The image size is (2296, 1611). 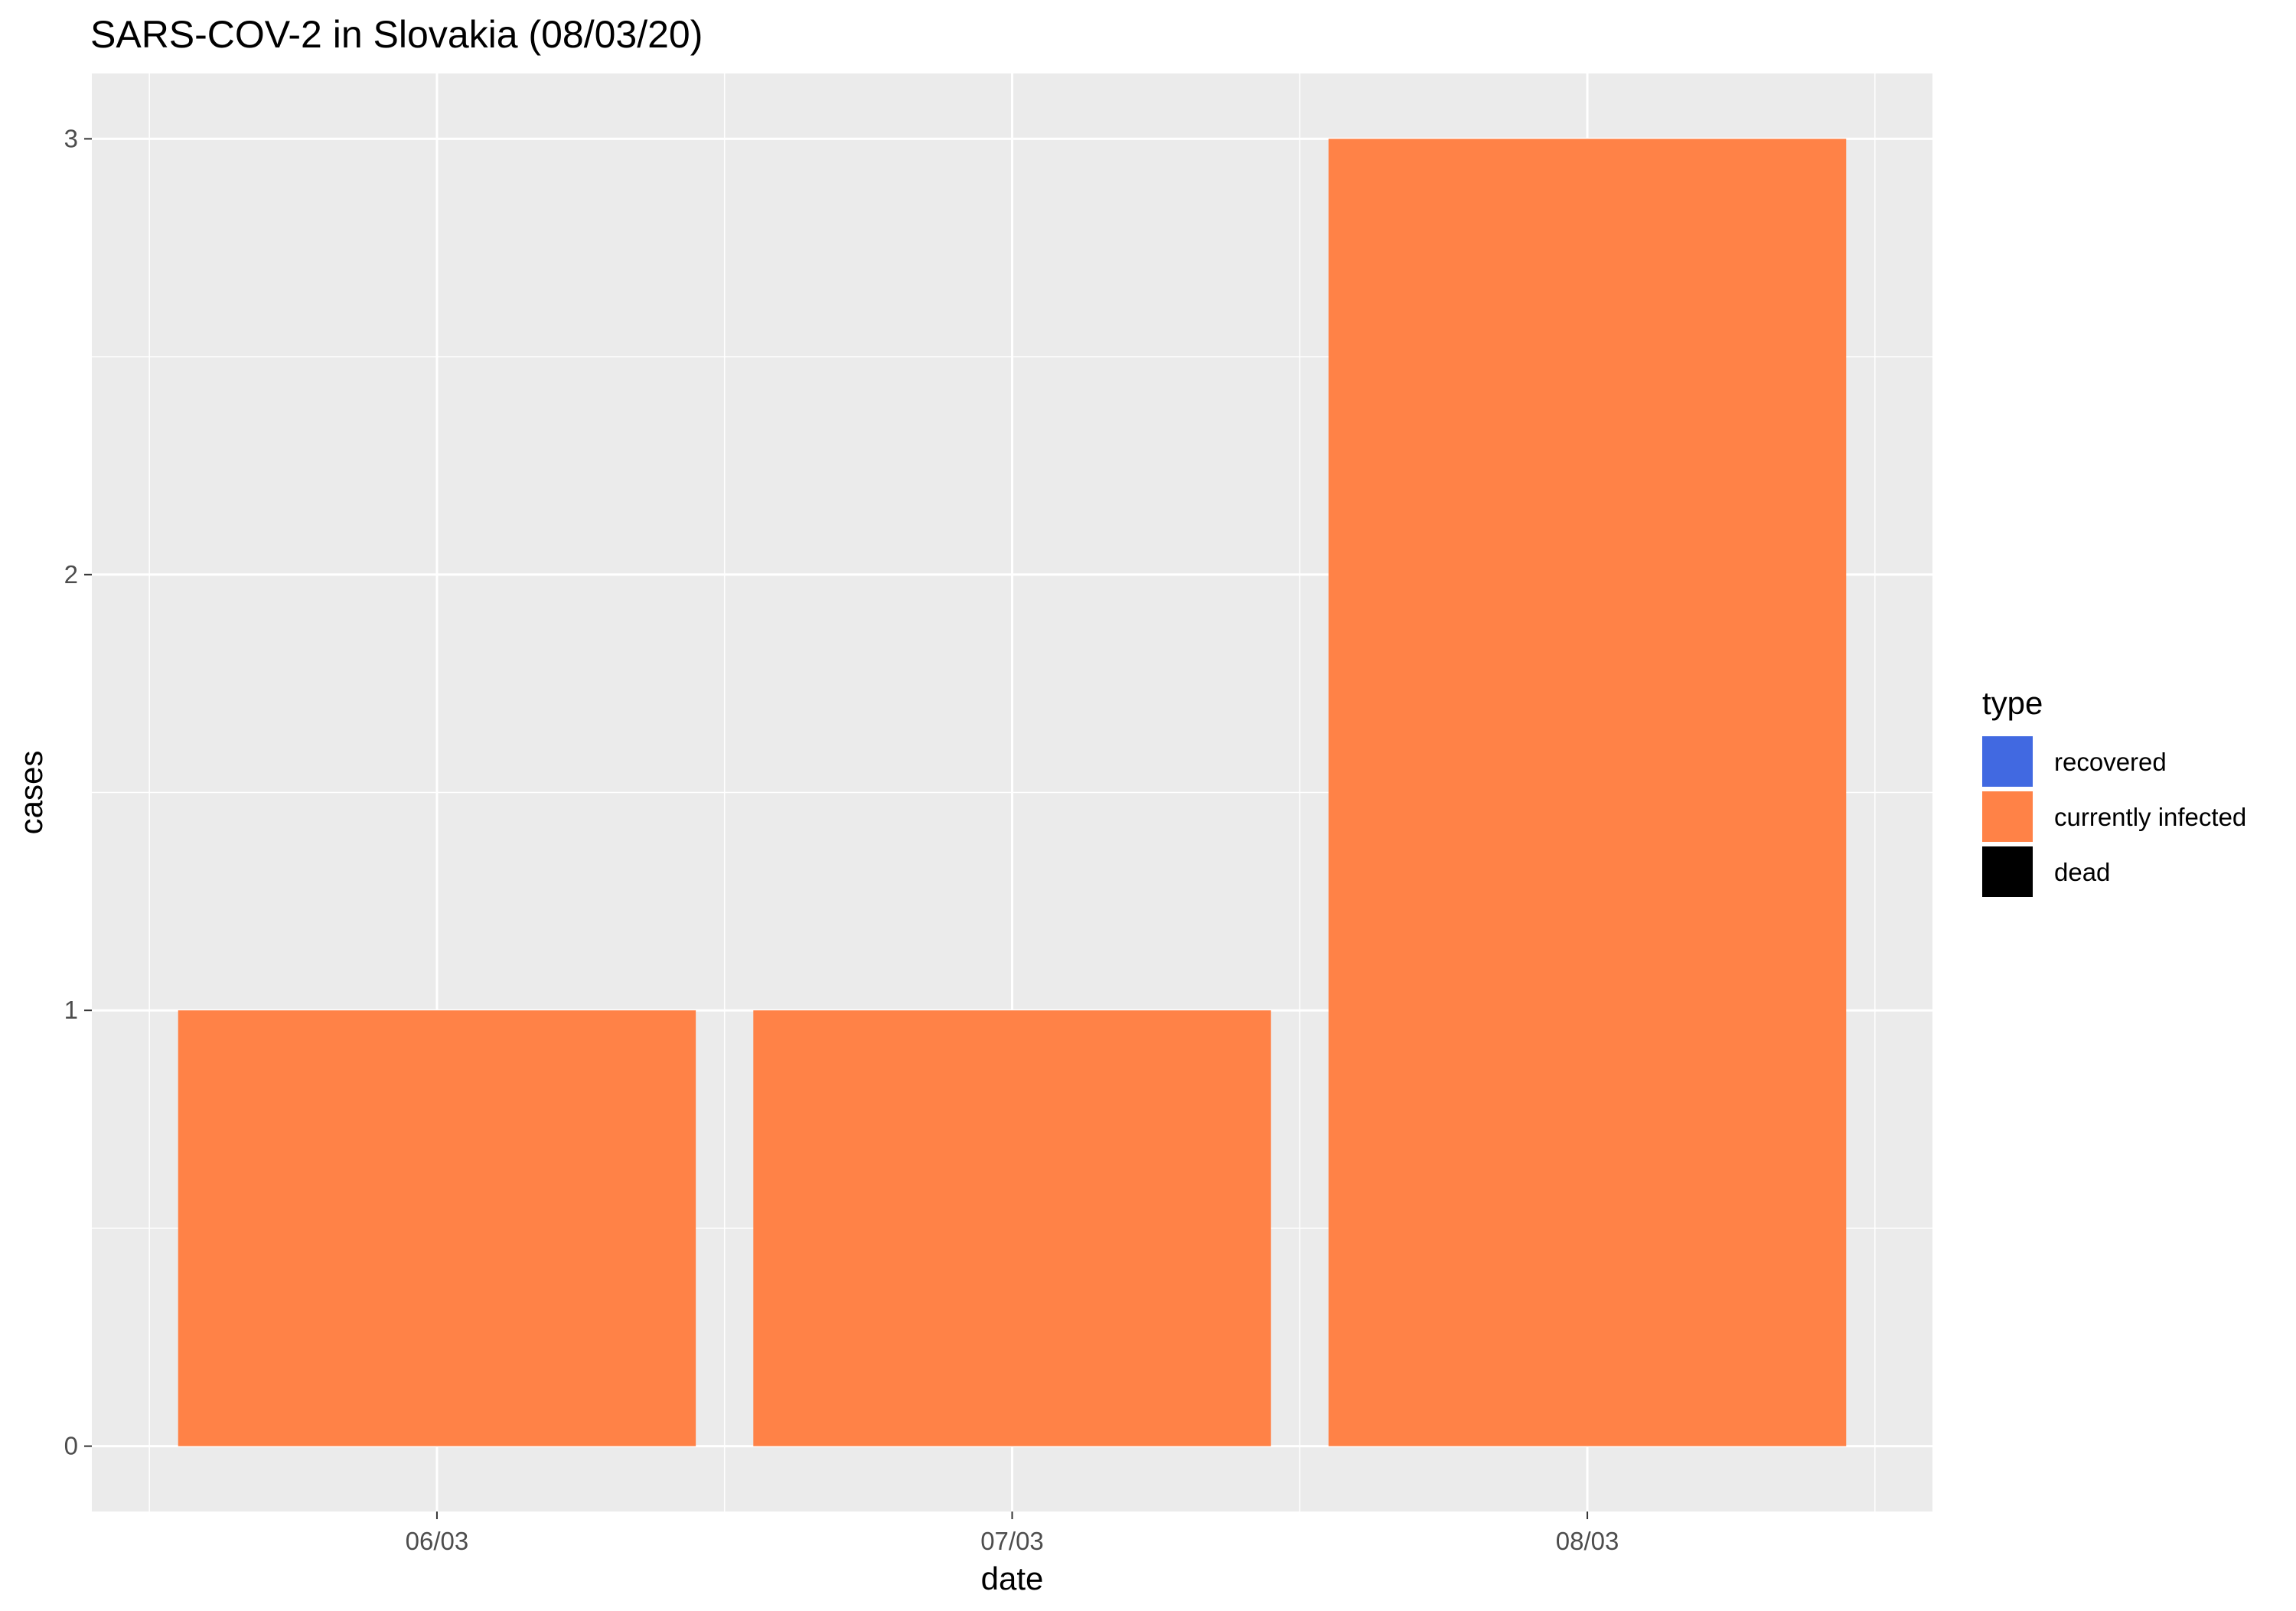 What do you see at coordinates (31, 793) in the screenshot?
I see `y-axis-title: cases` at bounding box center [31, 793].